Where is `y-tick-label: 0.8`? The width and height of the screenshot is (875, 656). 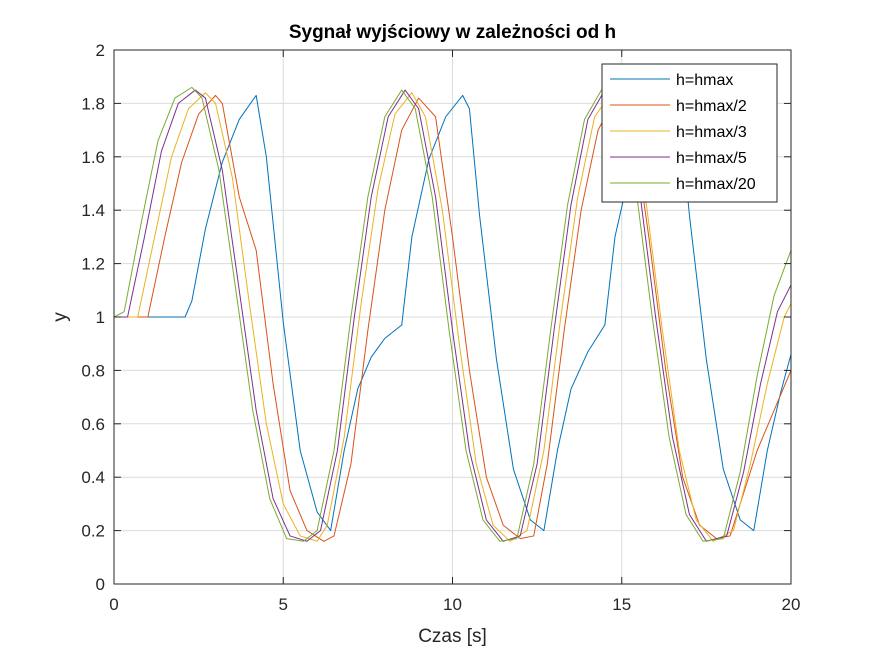
y-tick-label: 0.8 is located at coordinates (93, 370).